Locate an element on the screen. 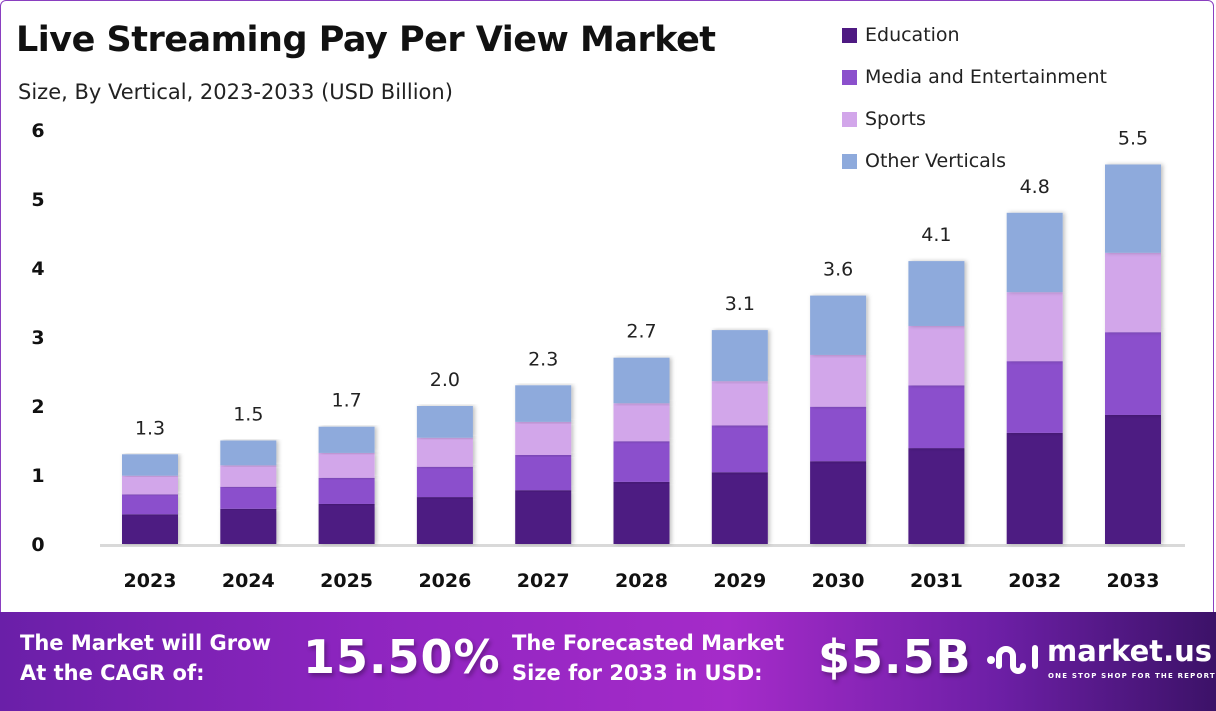 The height and width of the screenshot is (711, 1216). x-tick-label: 2025 is located at coordinates (346, 581).